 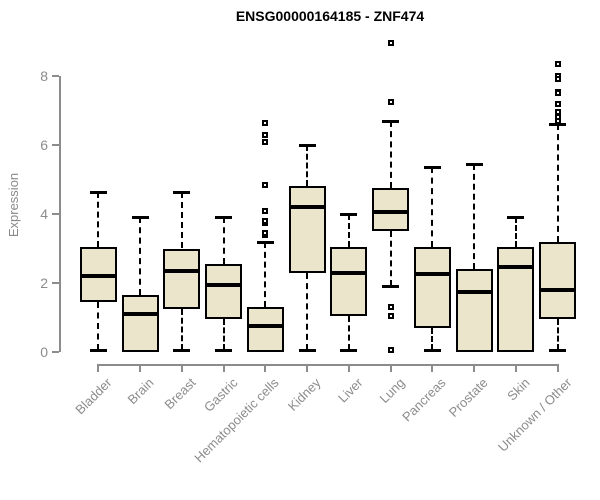 What do you see at coordinates (60, 214) in the screenshot?
I see `y-axis-line` at bounding box center [60, 214].